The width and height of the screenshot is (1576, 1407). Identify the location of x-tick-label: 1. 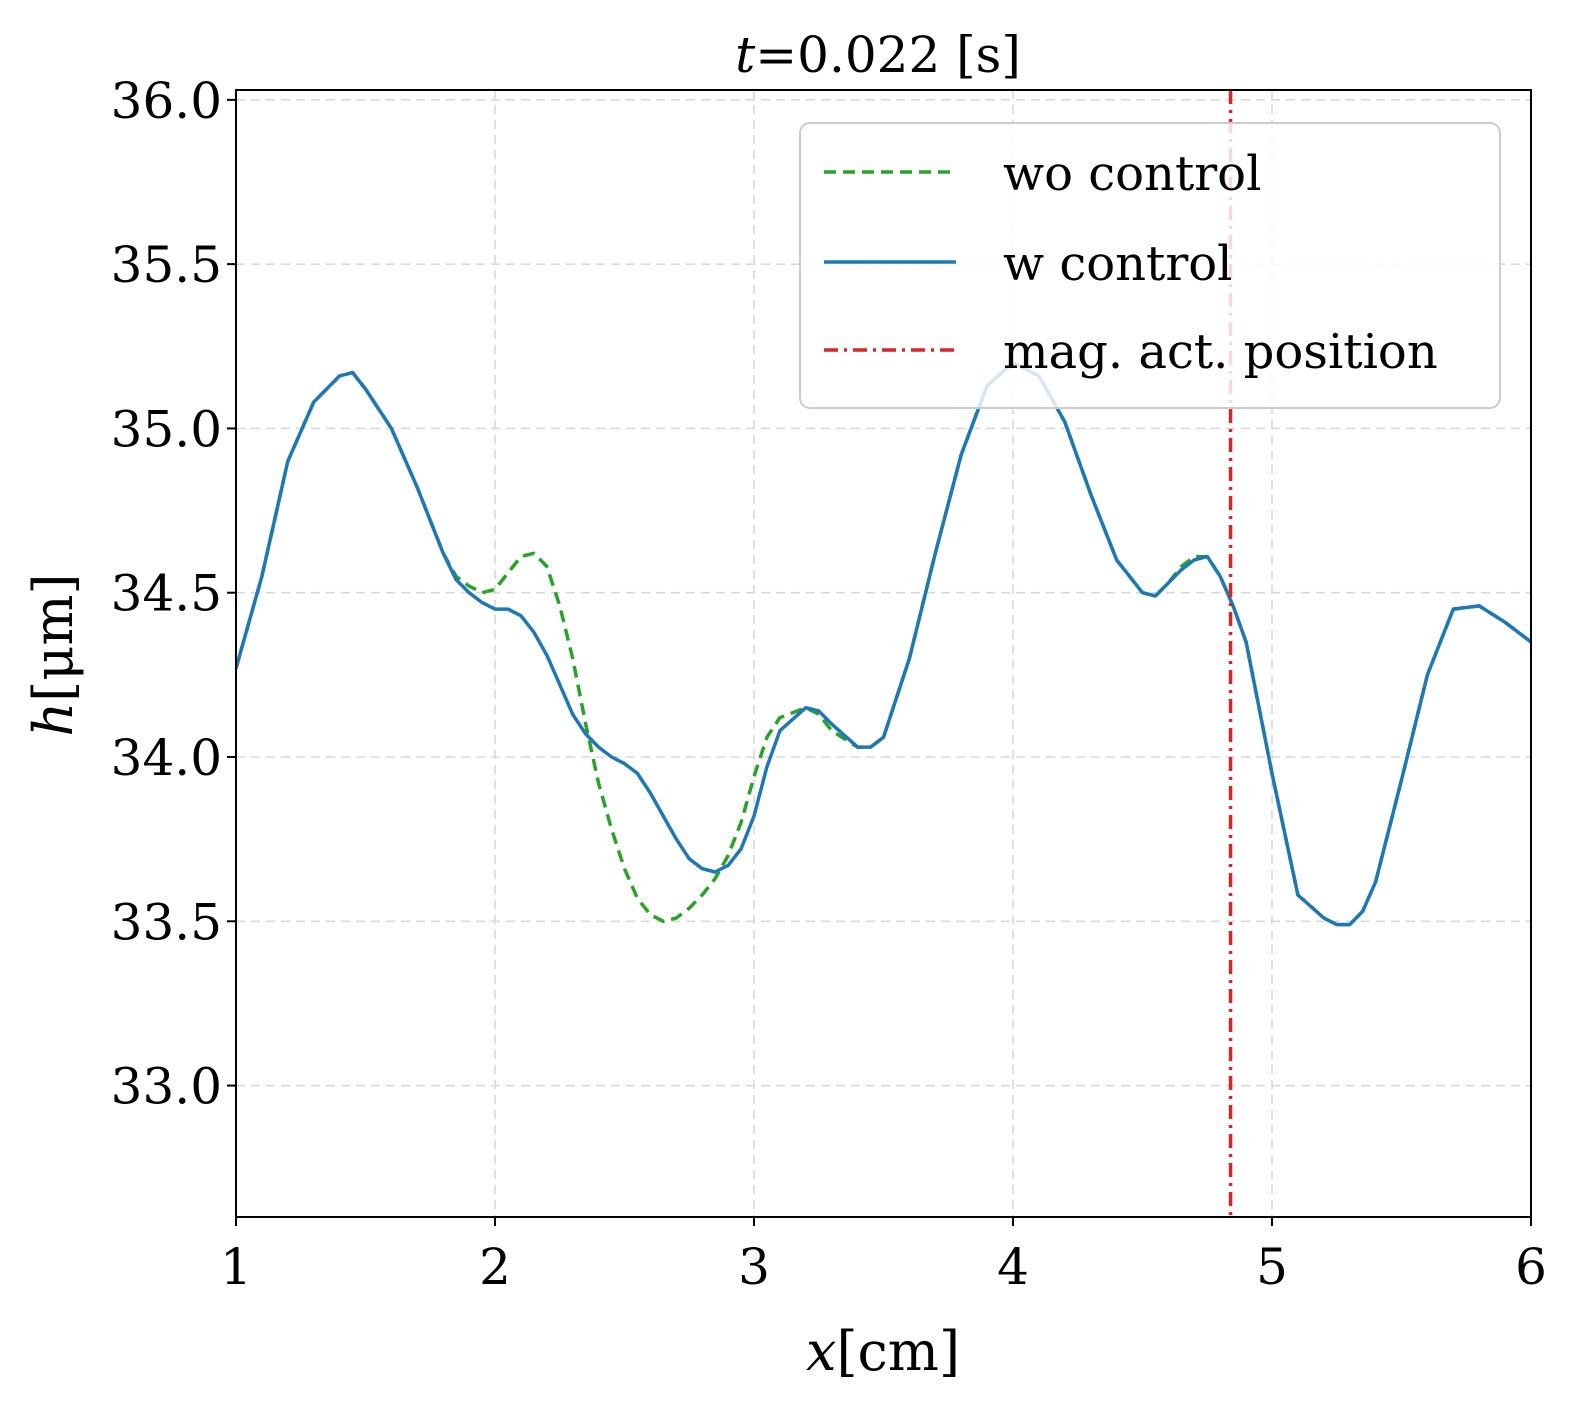
(236, 1267).